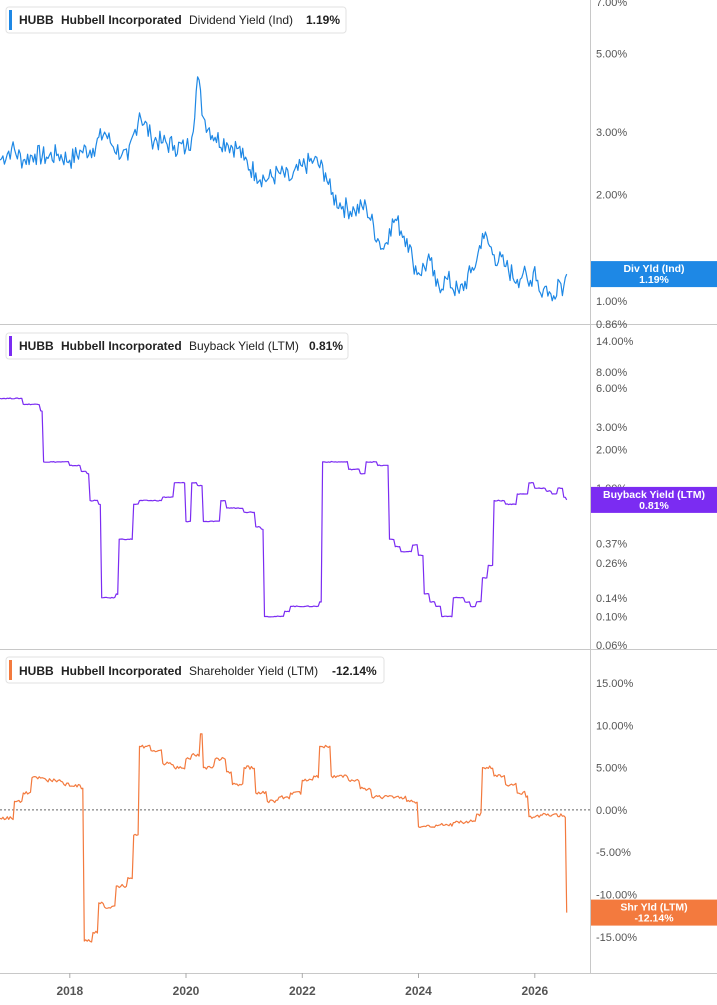 The height and width of the screenshot is (1005, 717). What do you see at coordinates (323, 20) in the screenshot?
I see `legend-value: 1.19%` at bounding box center [323, 20].